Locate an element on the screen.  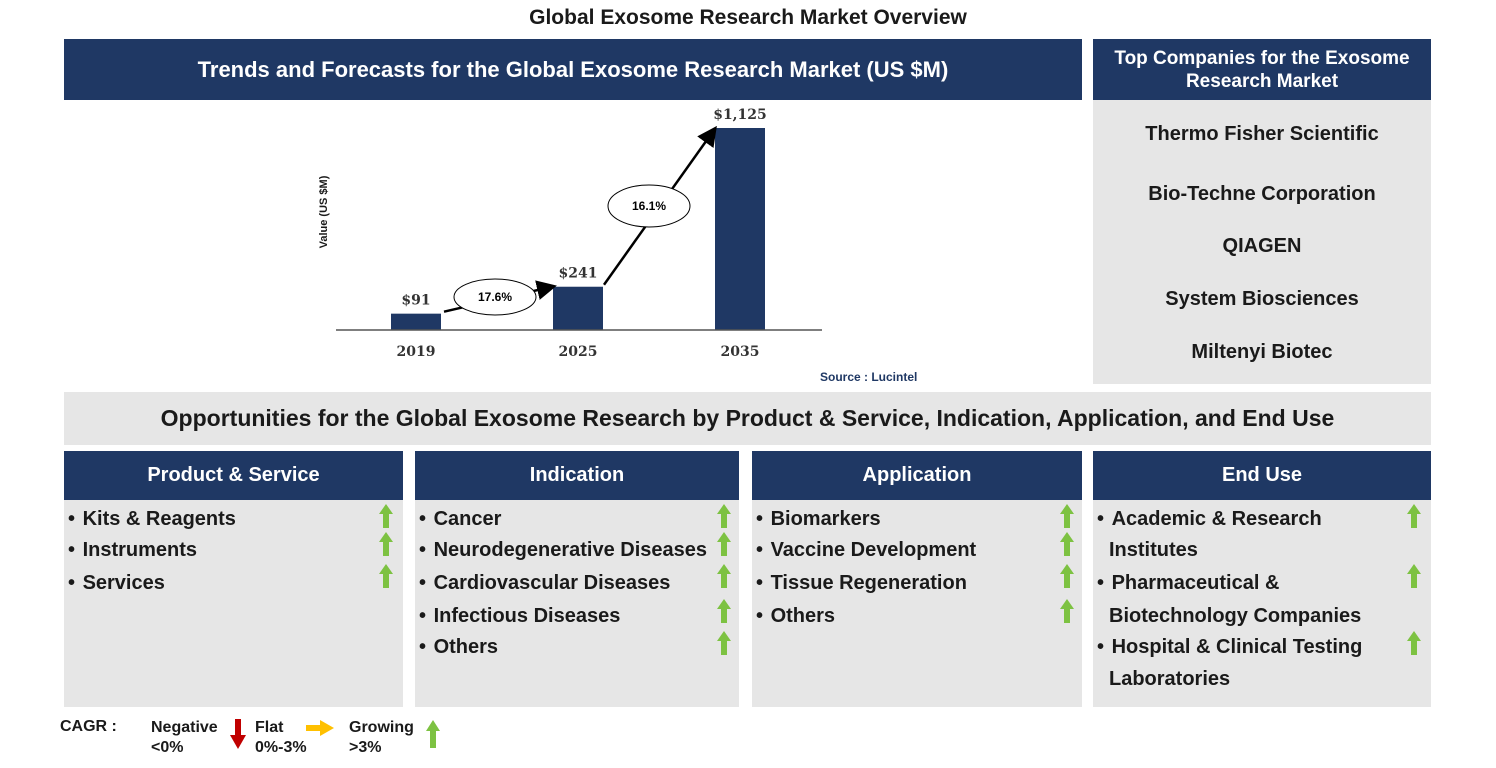
company-item: QIAGEN is located at coordinates (1262, 246).